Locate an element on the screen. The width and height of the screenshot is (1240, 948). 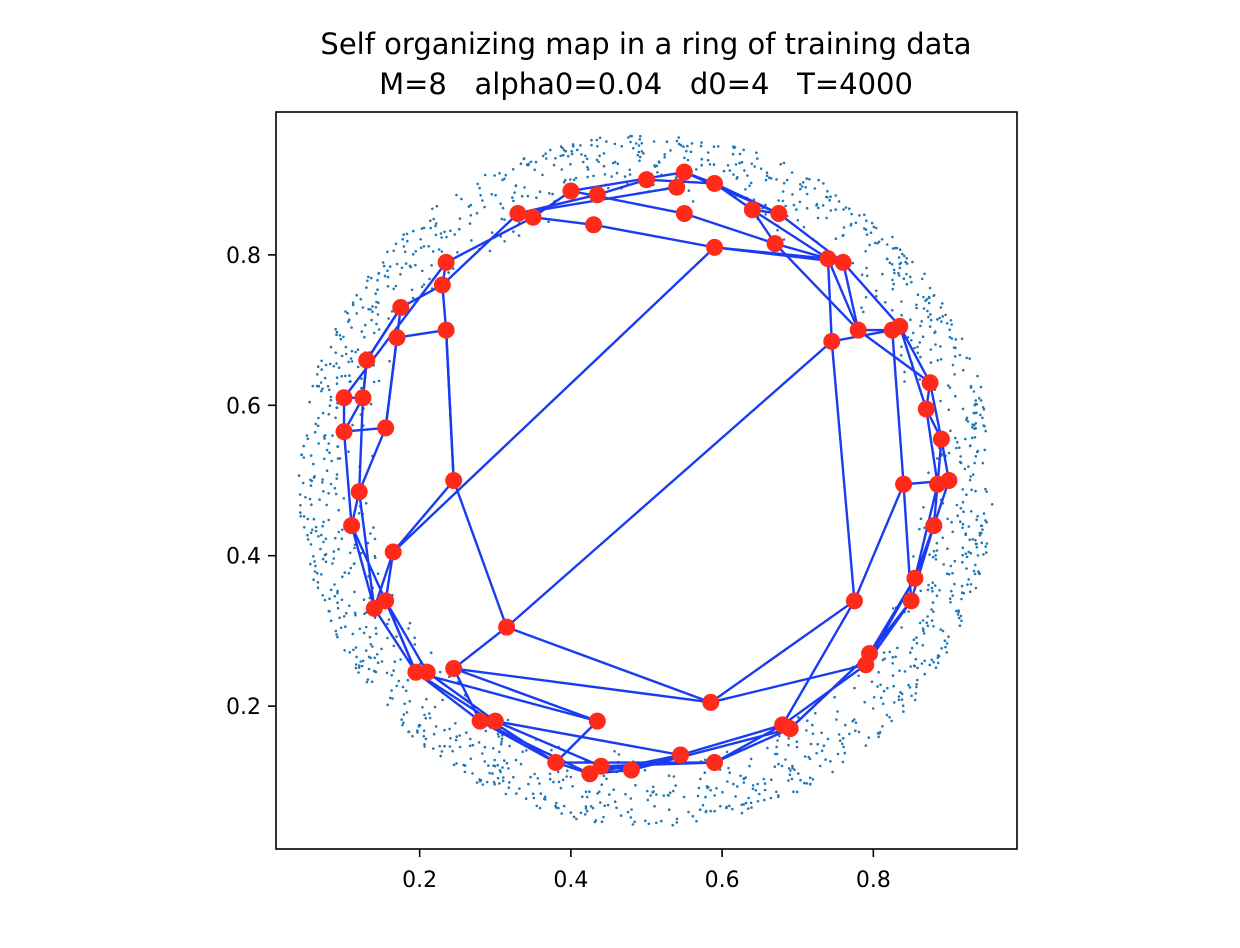
som-node is located at coordinates (775, 244).